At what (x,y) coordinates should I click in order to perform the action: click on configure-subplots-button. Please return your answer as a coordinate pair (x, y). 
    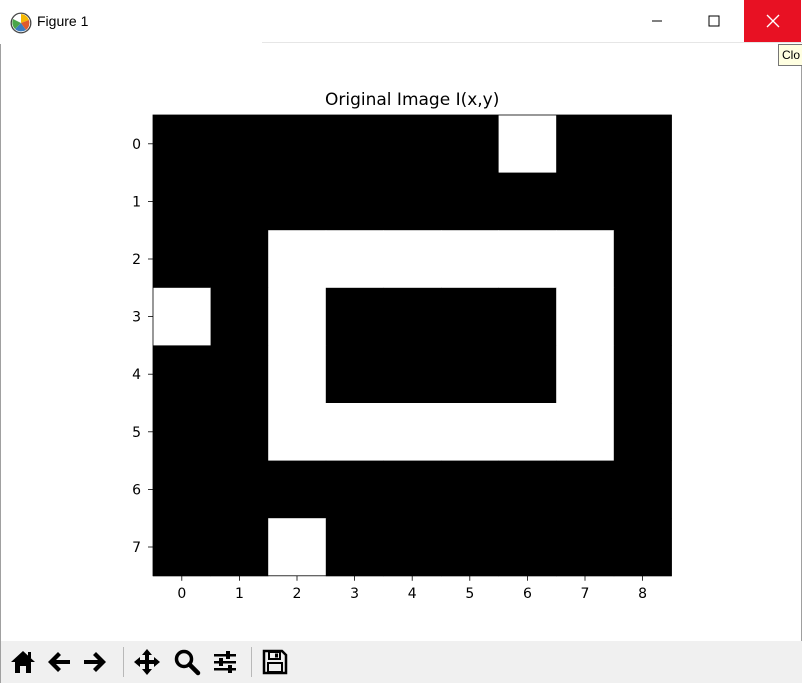
    Looking at the image, I should click on (225, 662).